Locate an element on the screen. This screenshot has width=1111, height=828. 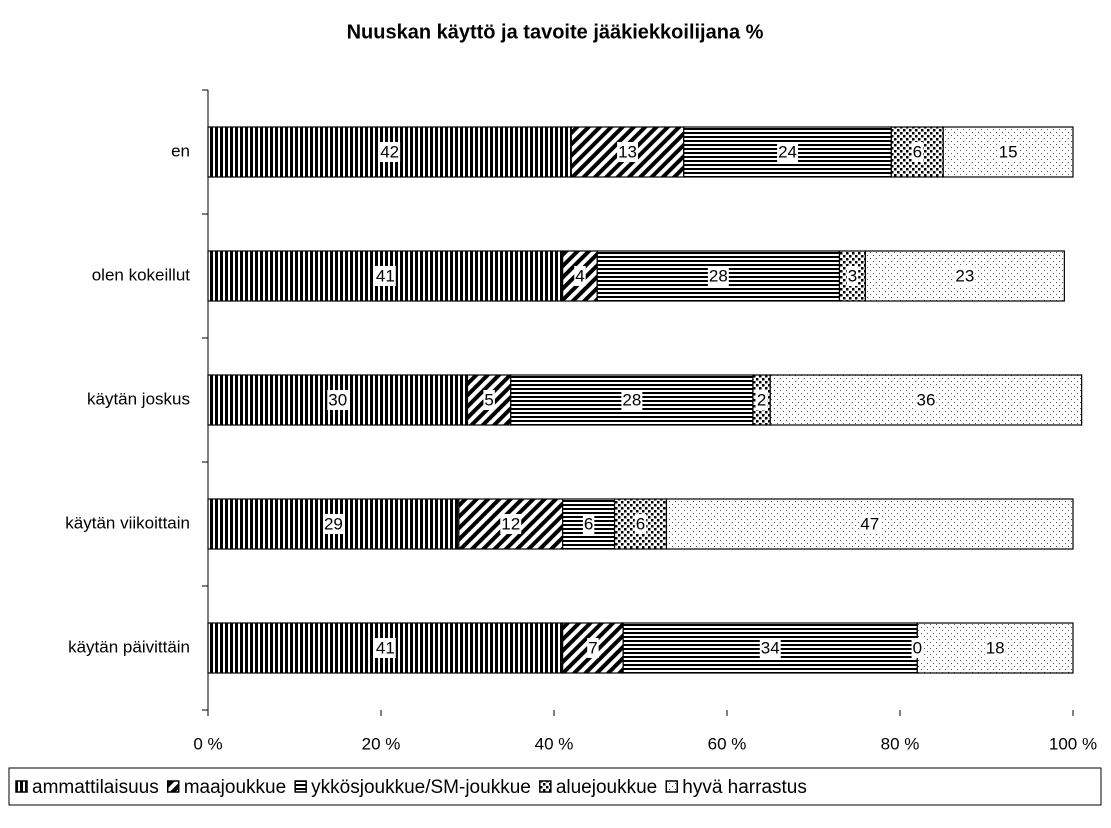
legend-label: ykkösjoukkue/SM-joukkue is located at coordinates (421, 787).